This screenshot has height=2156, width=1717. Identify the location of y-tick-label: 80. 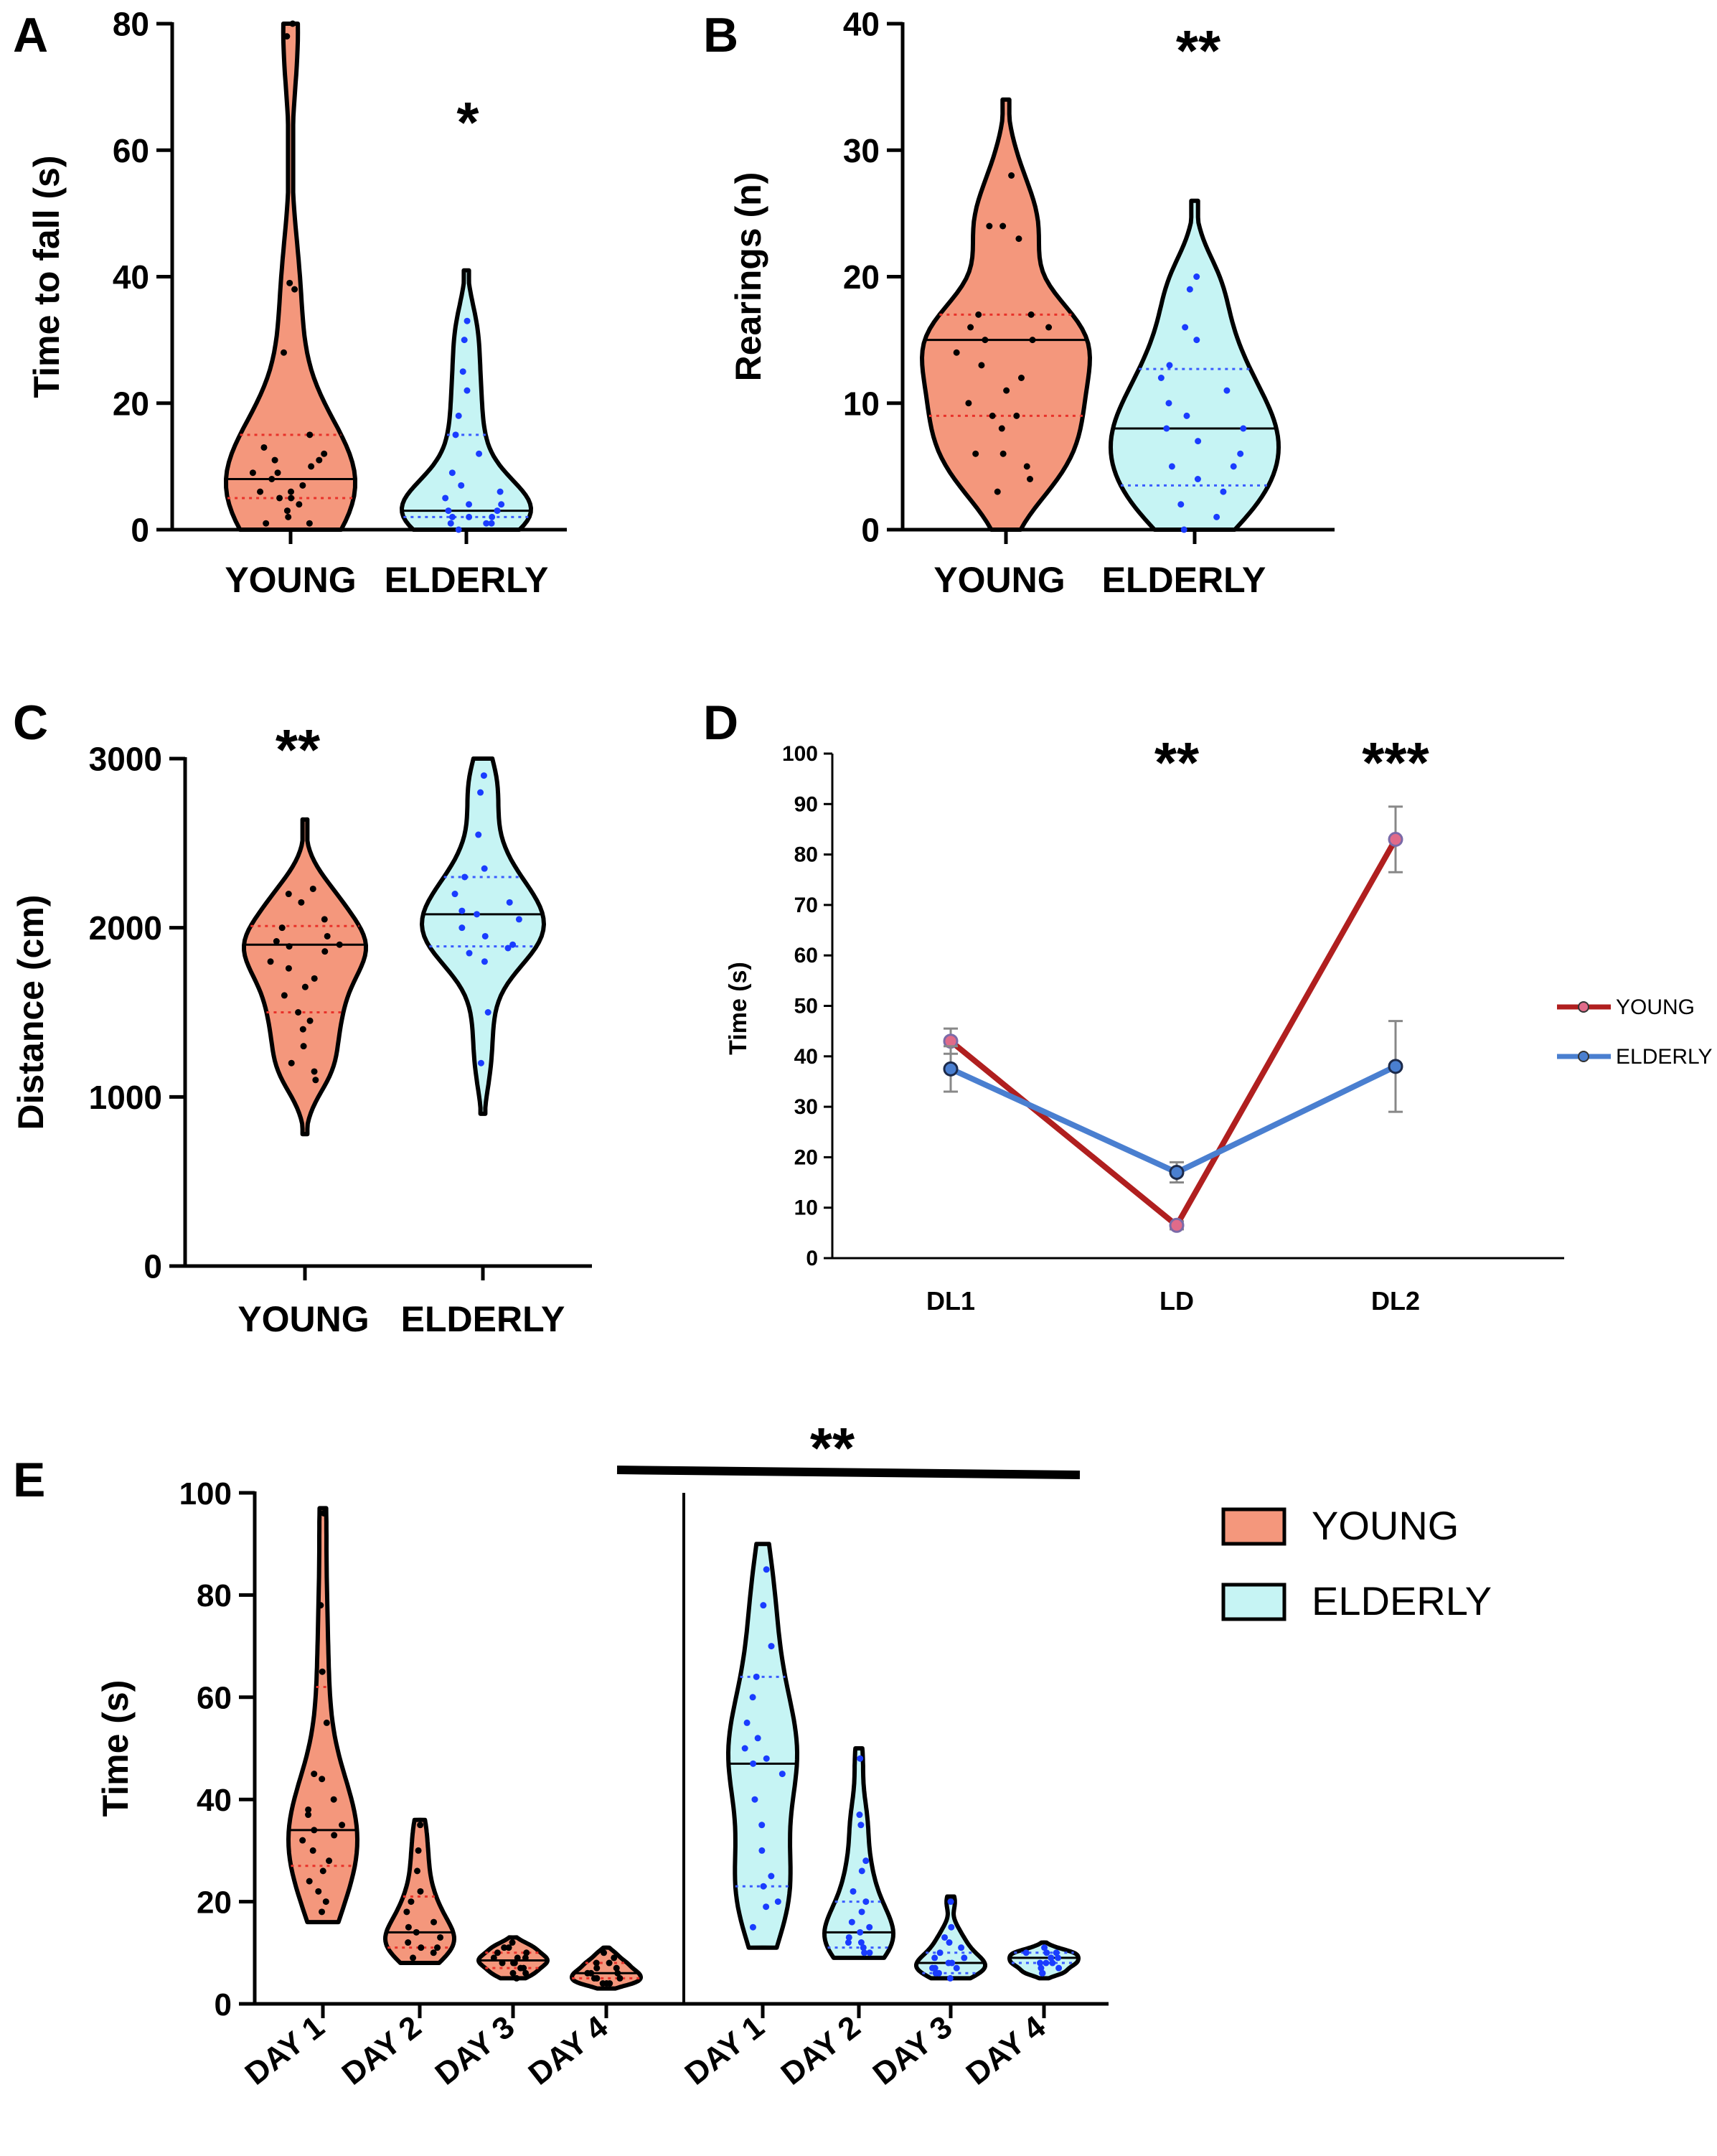
(214, 1595).